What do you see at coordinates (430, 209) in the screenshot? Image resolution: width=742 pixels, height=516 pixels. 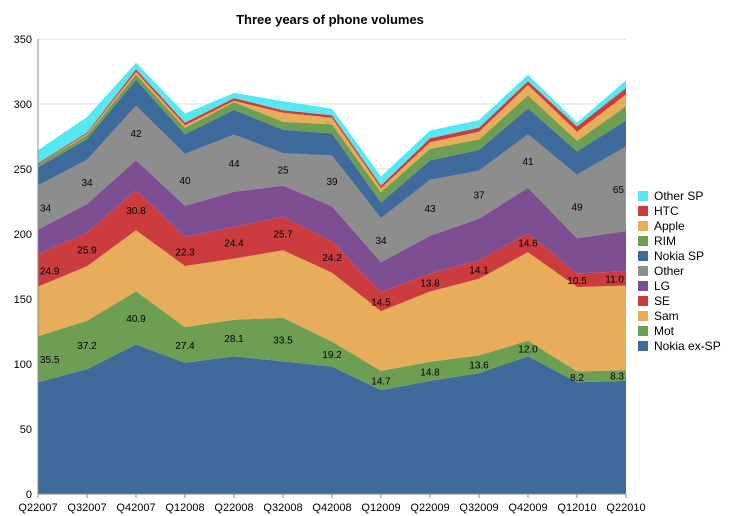 I see `data-label-other: 43` at bounding box center [430, 209].